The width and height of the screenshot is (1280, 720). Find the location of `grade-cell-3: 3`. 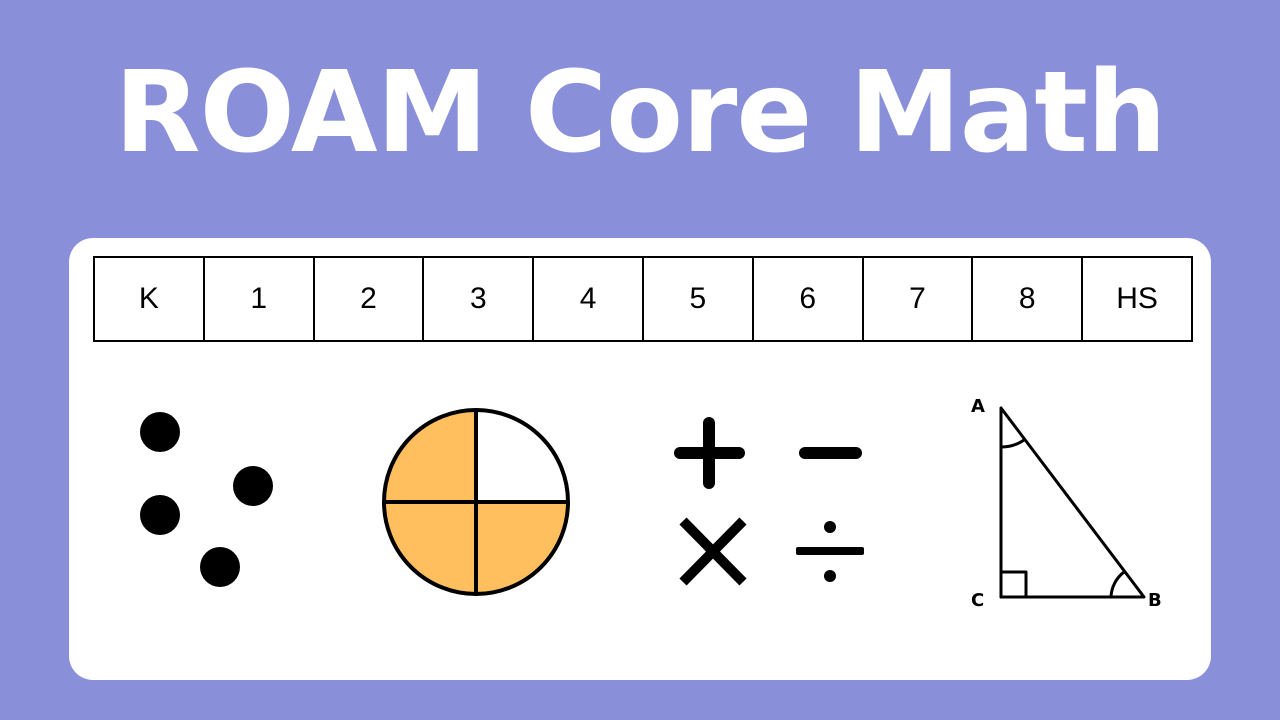

grade-cell-3: 3 is located at coordinates (477, 299).